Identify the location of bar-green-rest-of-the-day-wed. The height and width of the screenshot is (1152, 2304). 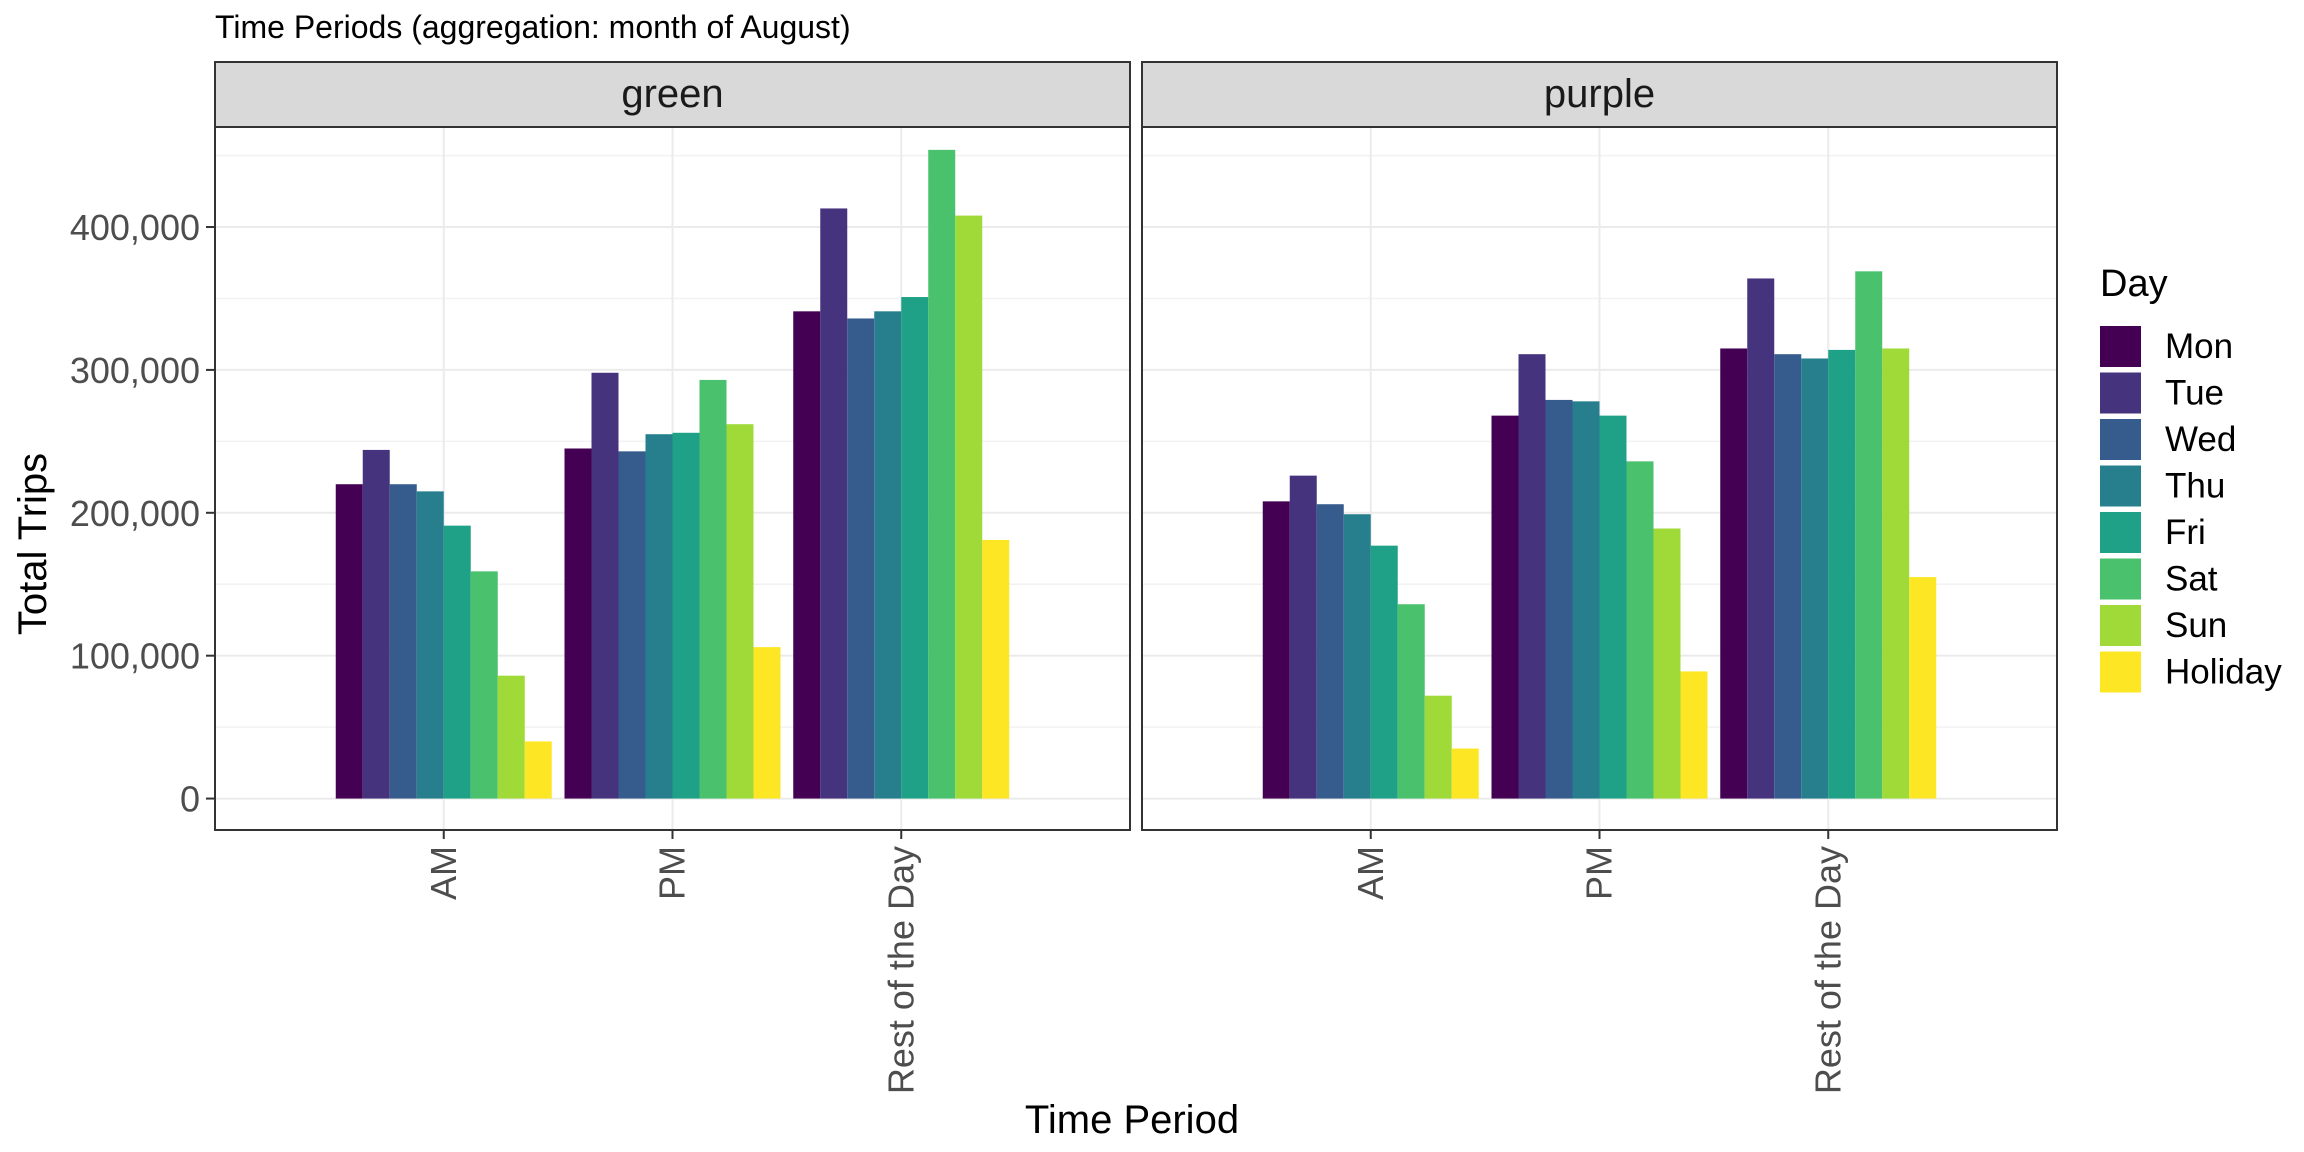
(861, 558).